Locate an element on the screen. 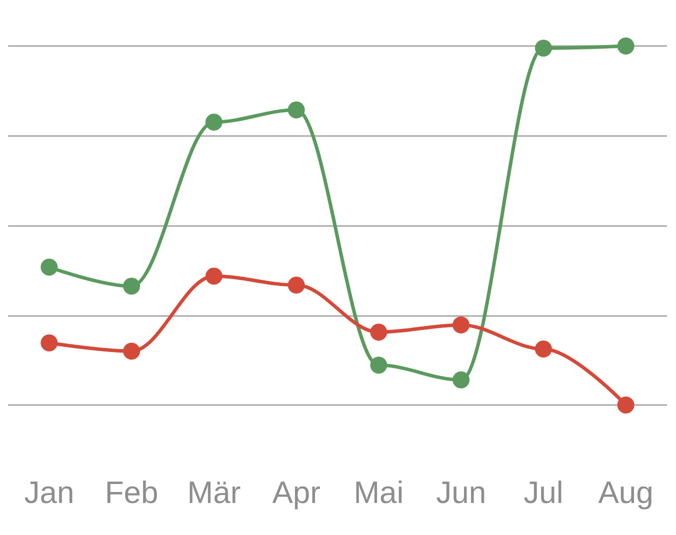 The width and height of the screenshot is (676, 535). x-tick-label: Aug is located at coordinates (626, 492).